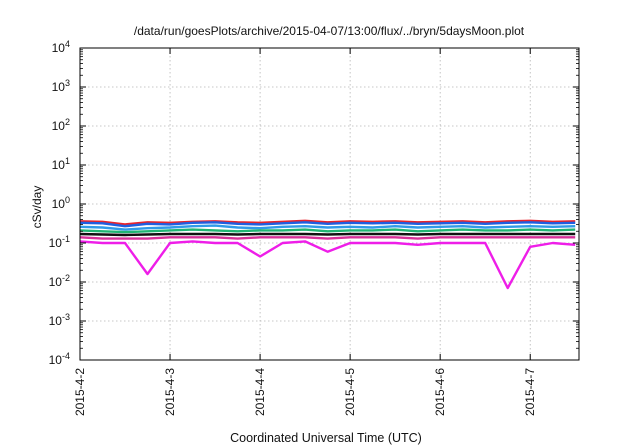  What do you see at coordinates (61, 47) in the screenshot?
I see `y-tick-label: 10⁴` at bounding box center [61, 47].